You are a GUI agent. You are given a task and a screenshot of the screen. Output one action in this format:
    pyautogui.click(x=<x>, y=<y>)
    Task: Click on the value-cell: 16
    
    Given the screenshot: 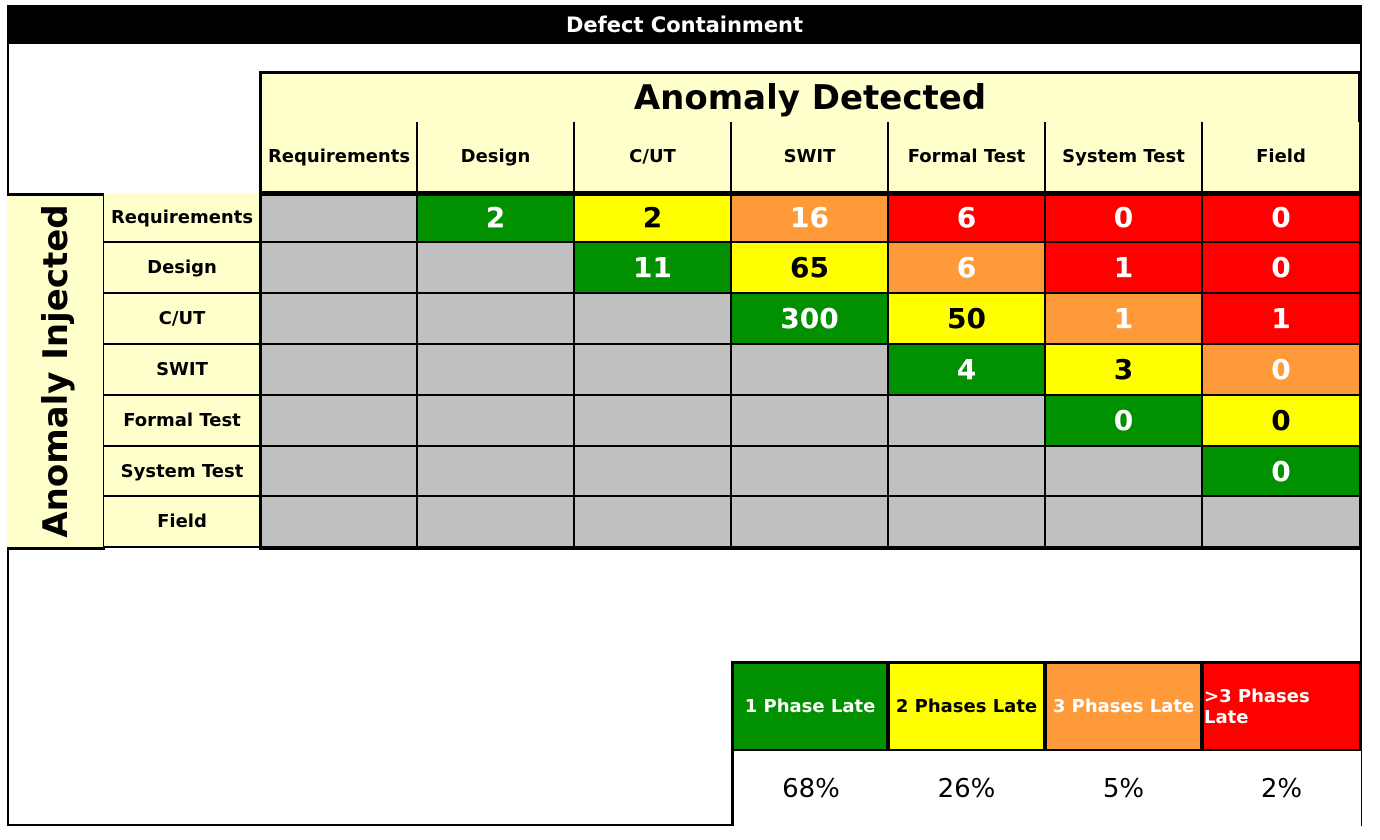 What is the action you would take?
    pyautogui.click(x=810, y=218)
    